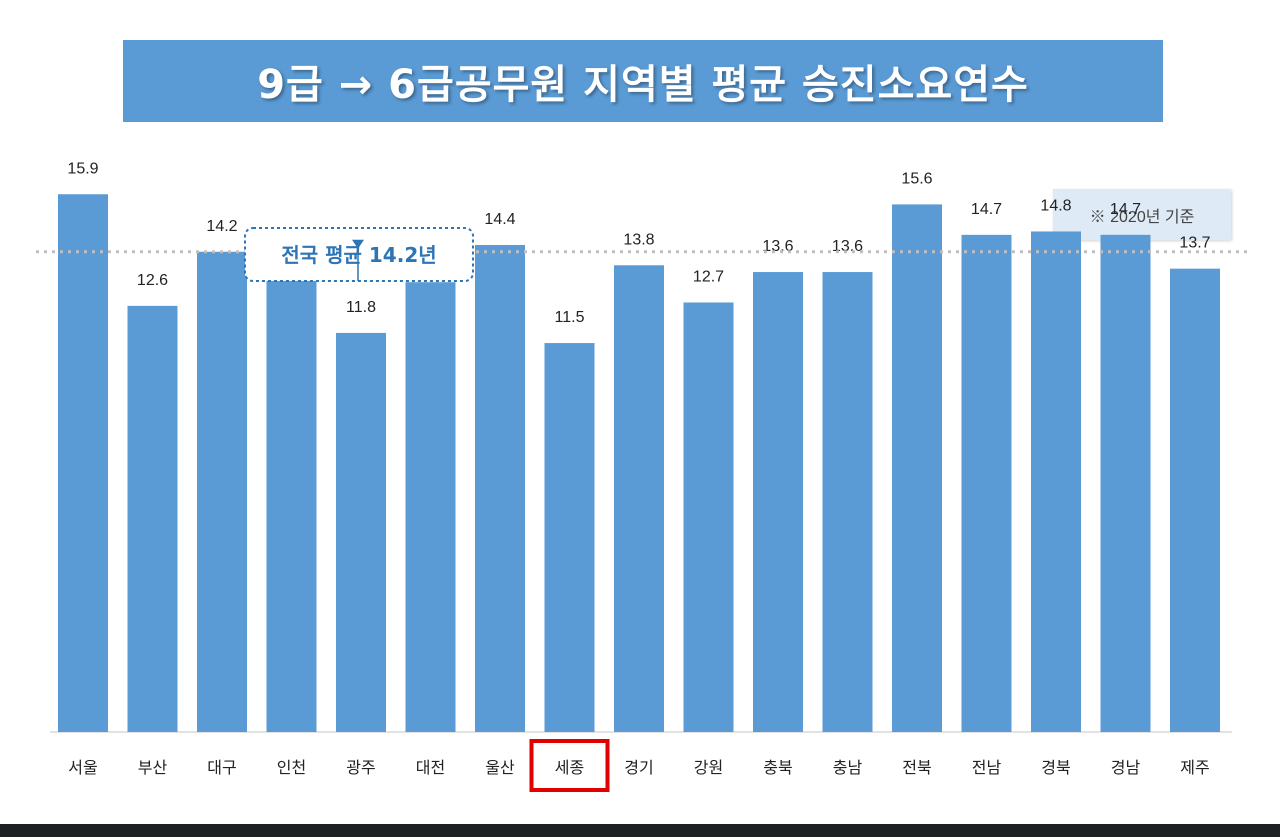 The image size is (1280, 837). I want to click on chart-title: 9급 → 6급공무원 지역별 평균 승진소요연수, so click(643, 85).